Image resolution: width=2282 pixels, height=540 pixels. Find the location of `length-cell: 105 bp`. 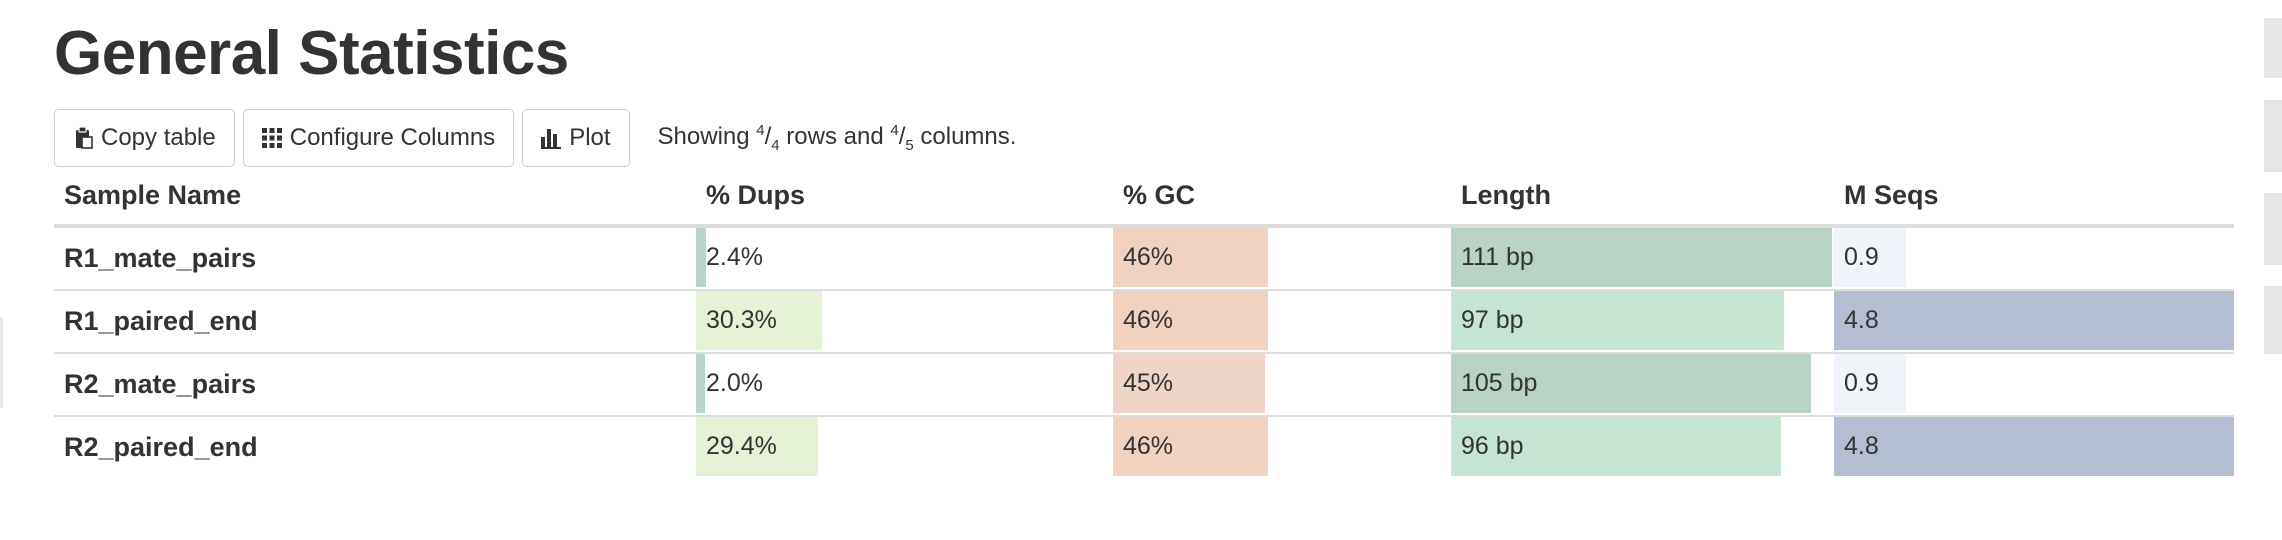

length-cell: 105 bp is located at coordinates (1642, 383).